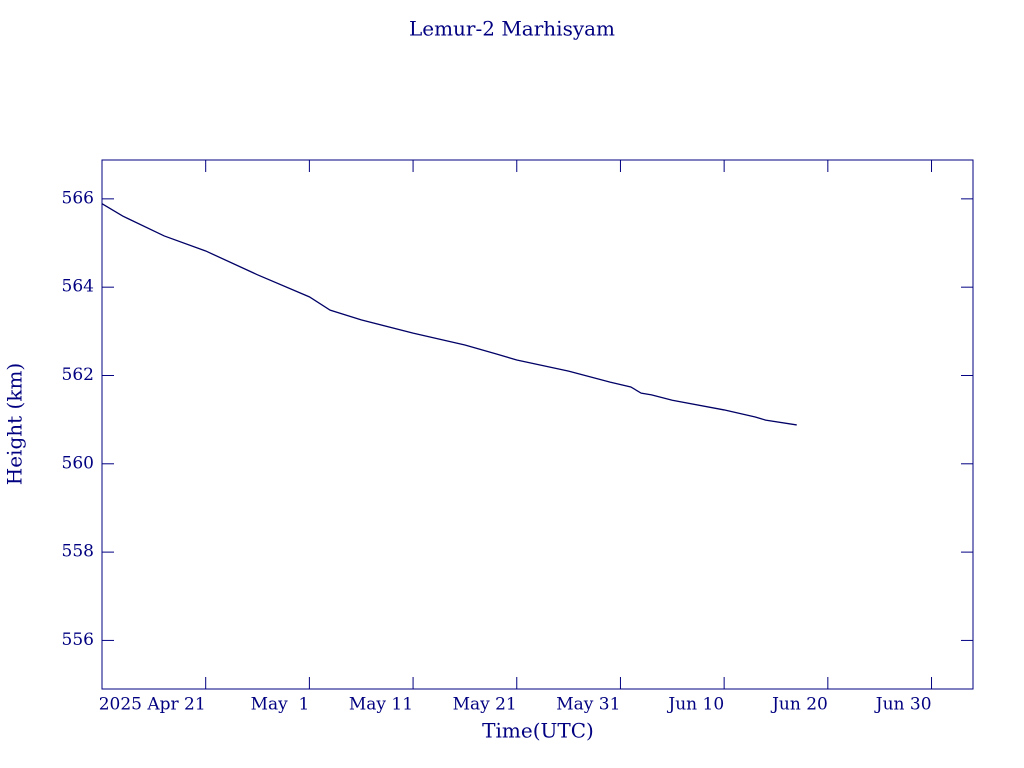 Image resolution: width=1024 pixels, height=768 pixels. What do you see at coordinates (588, 705) in the screenshot?
I see `x-tick-label: May 31` at bounding box center [588, 705].